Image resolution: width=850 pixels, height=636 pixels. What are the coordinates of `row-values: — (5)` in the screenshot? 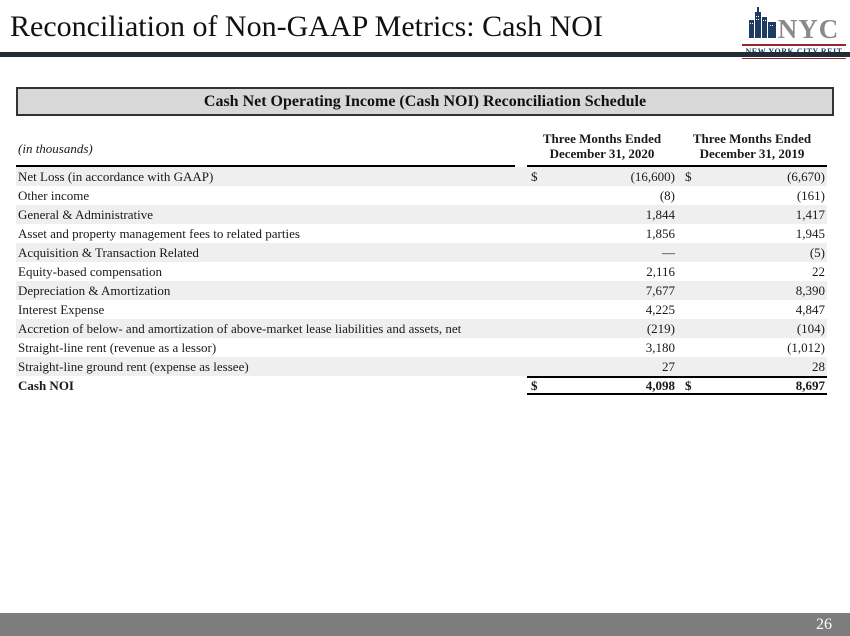 It's located at (677, 252).